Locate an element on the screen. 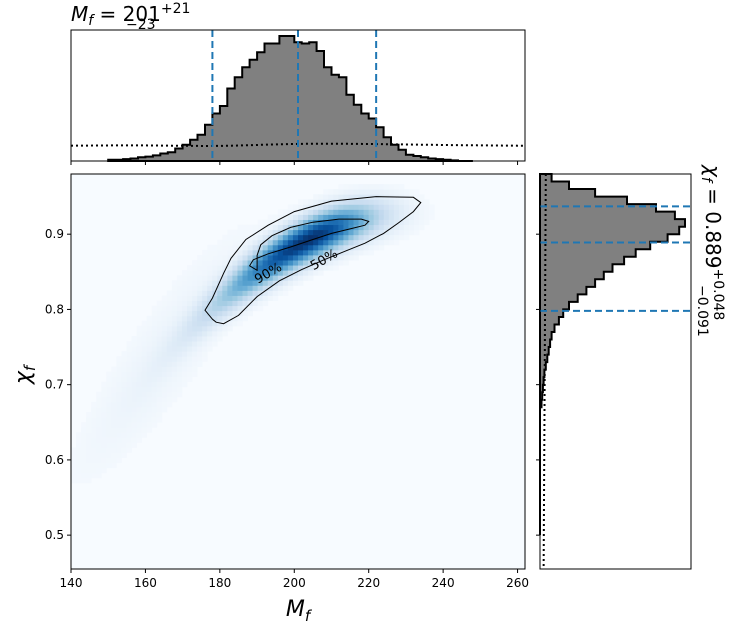  top-x-ticks is located at coordinates (294, 163).